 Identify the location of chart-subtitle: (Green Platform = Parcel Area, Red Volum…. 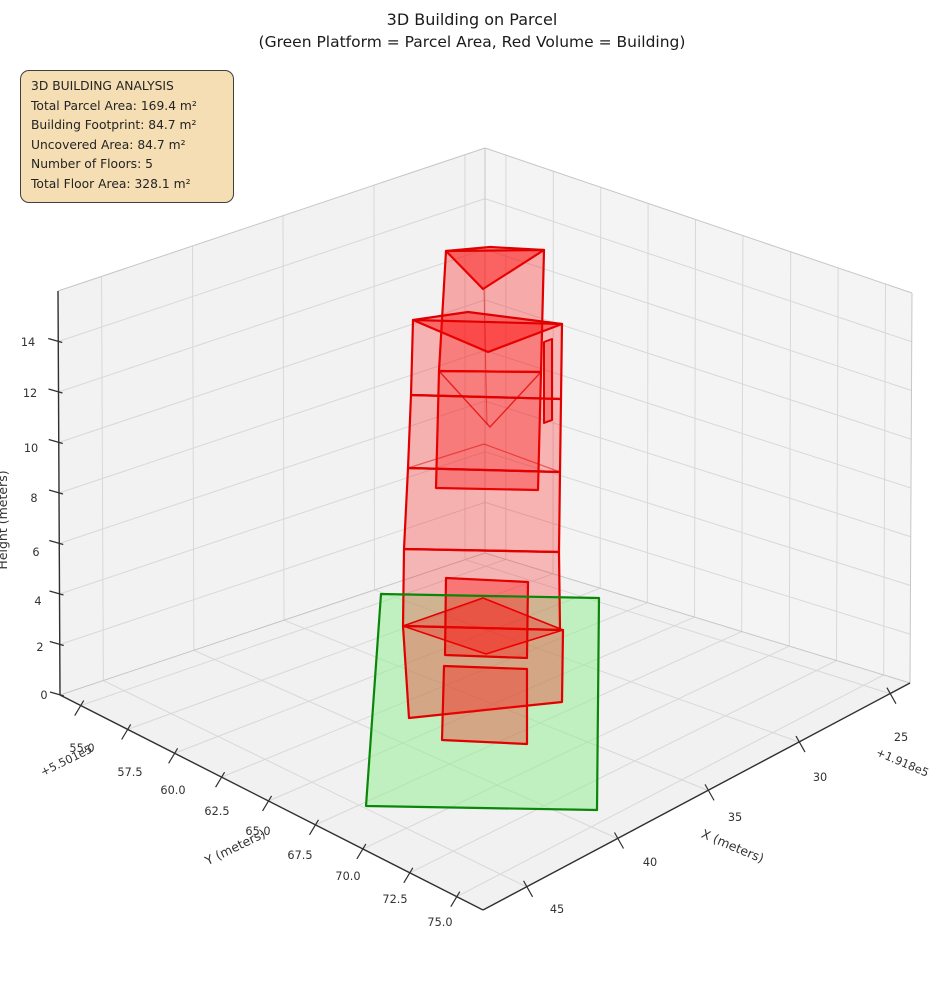
(472, 42).